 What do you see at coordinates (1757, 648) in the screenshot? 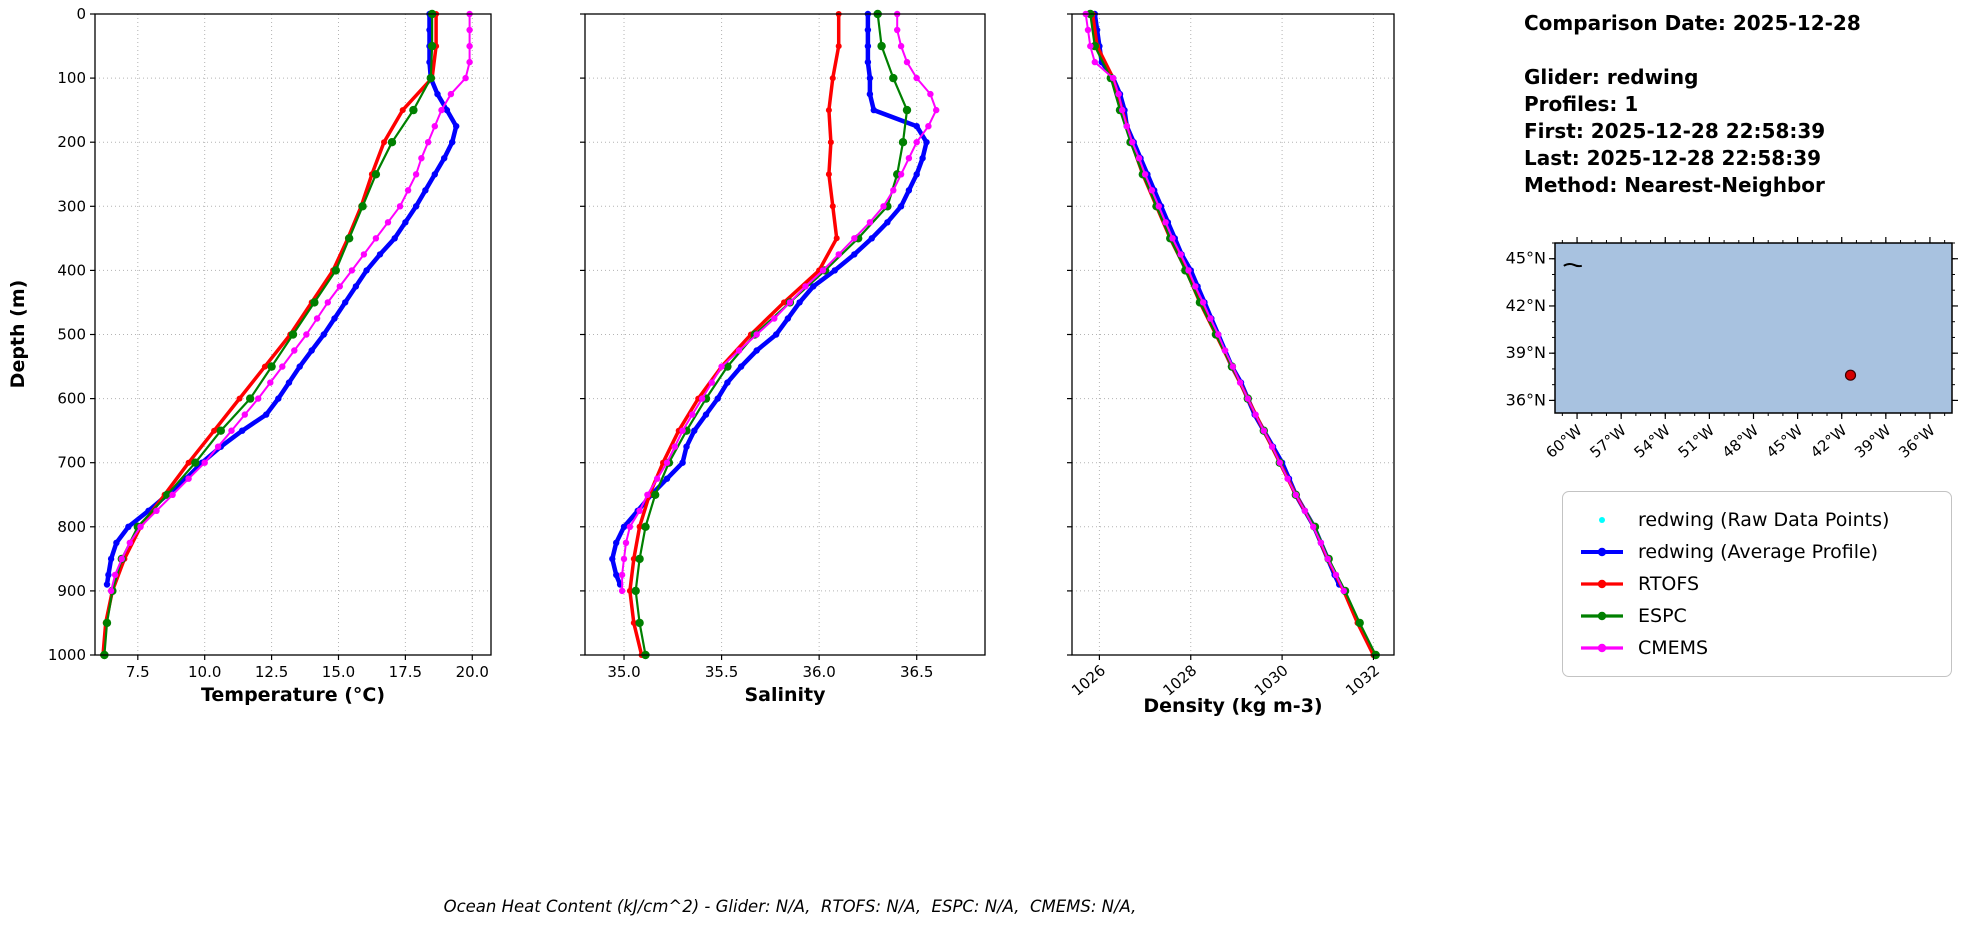
I see `legend-entry-cmems: CMEMS` at bounding box center [1757, 648].